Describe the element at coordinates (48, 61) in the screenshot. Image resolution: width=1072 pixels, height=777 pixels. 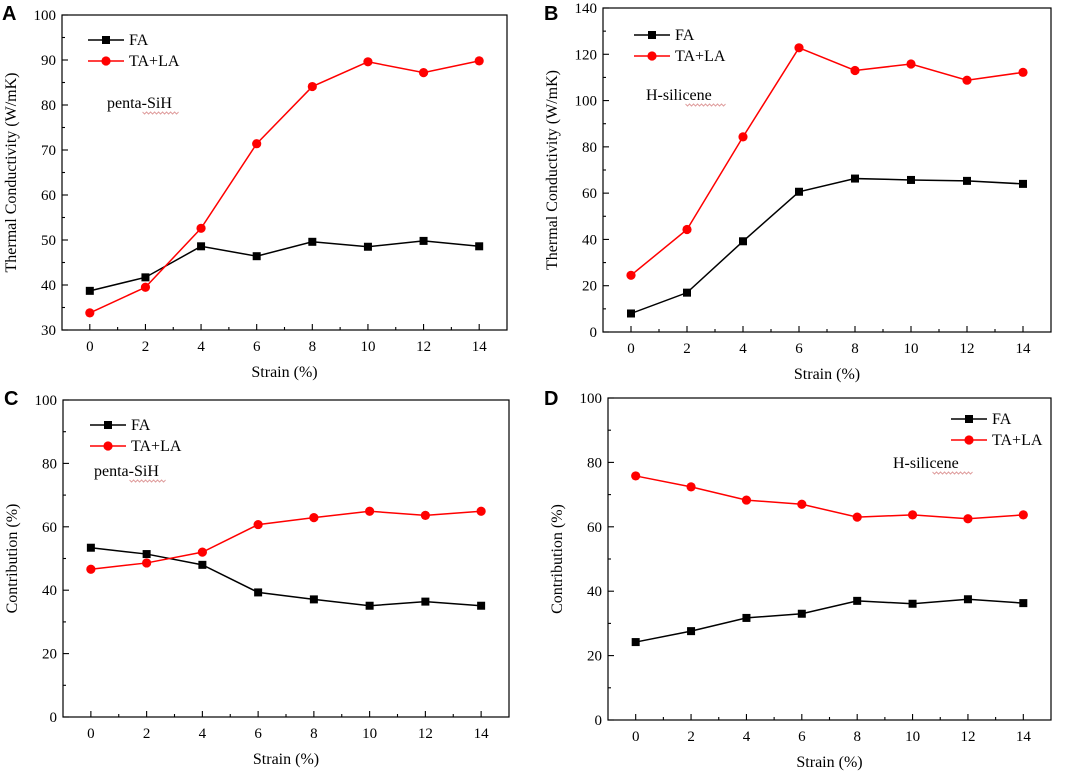
I see `y-tick-label: 90` at that location.